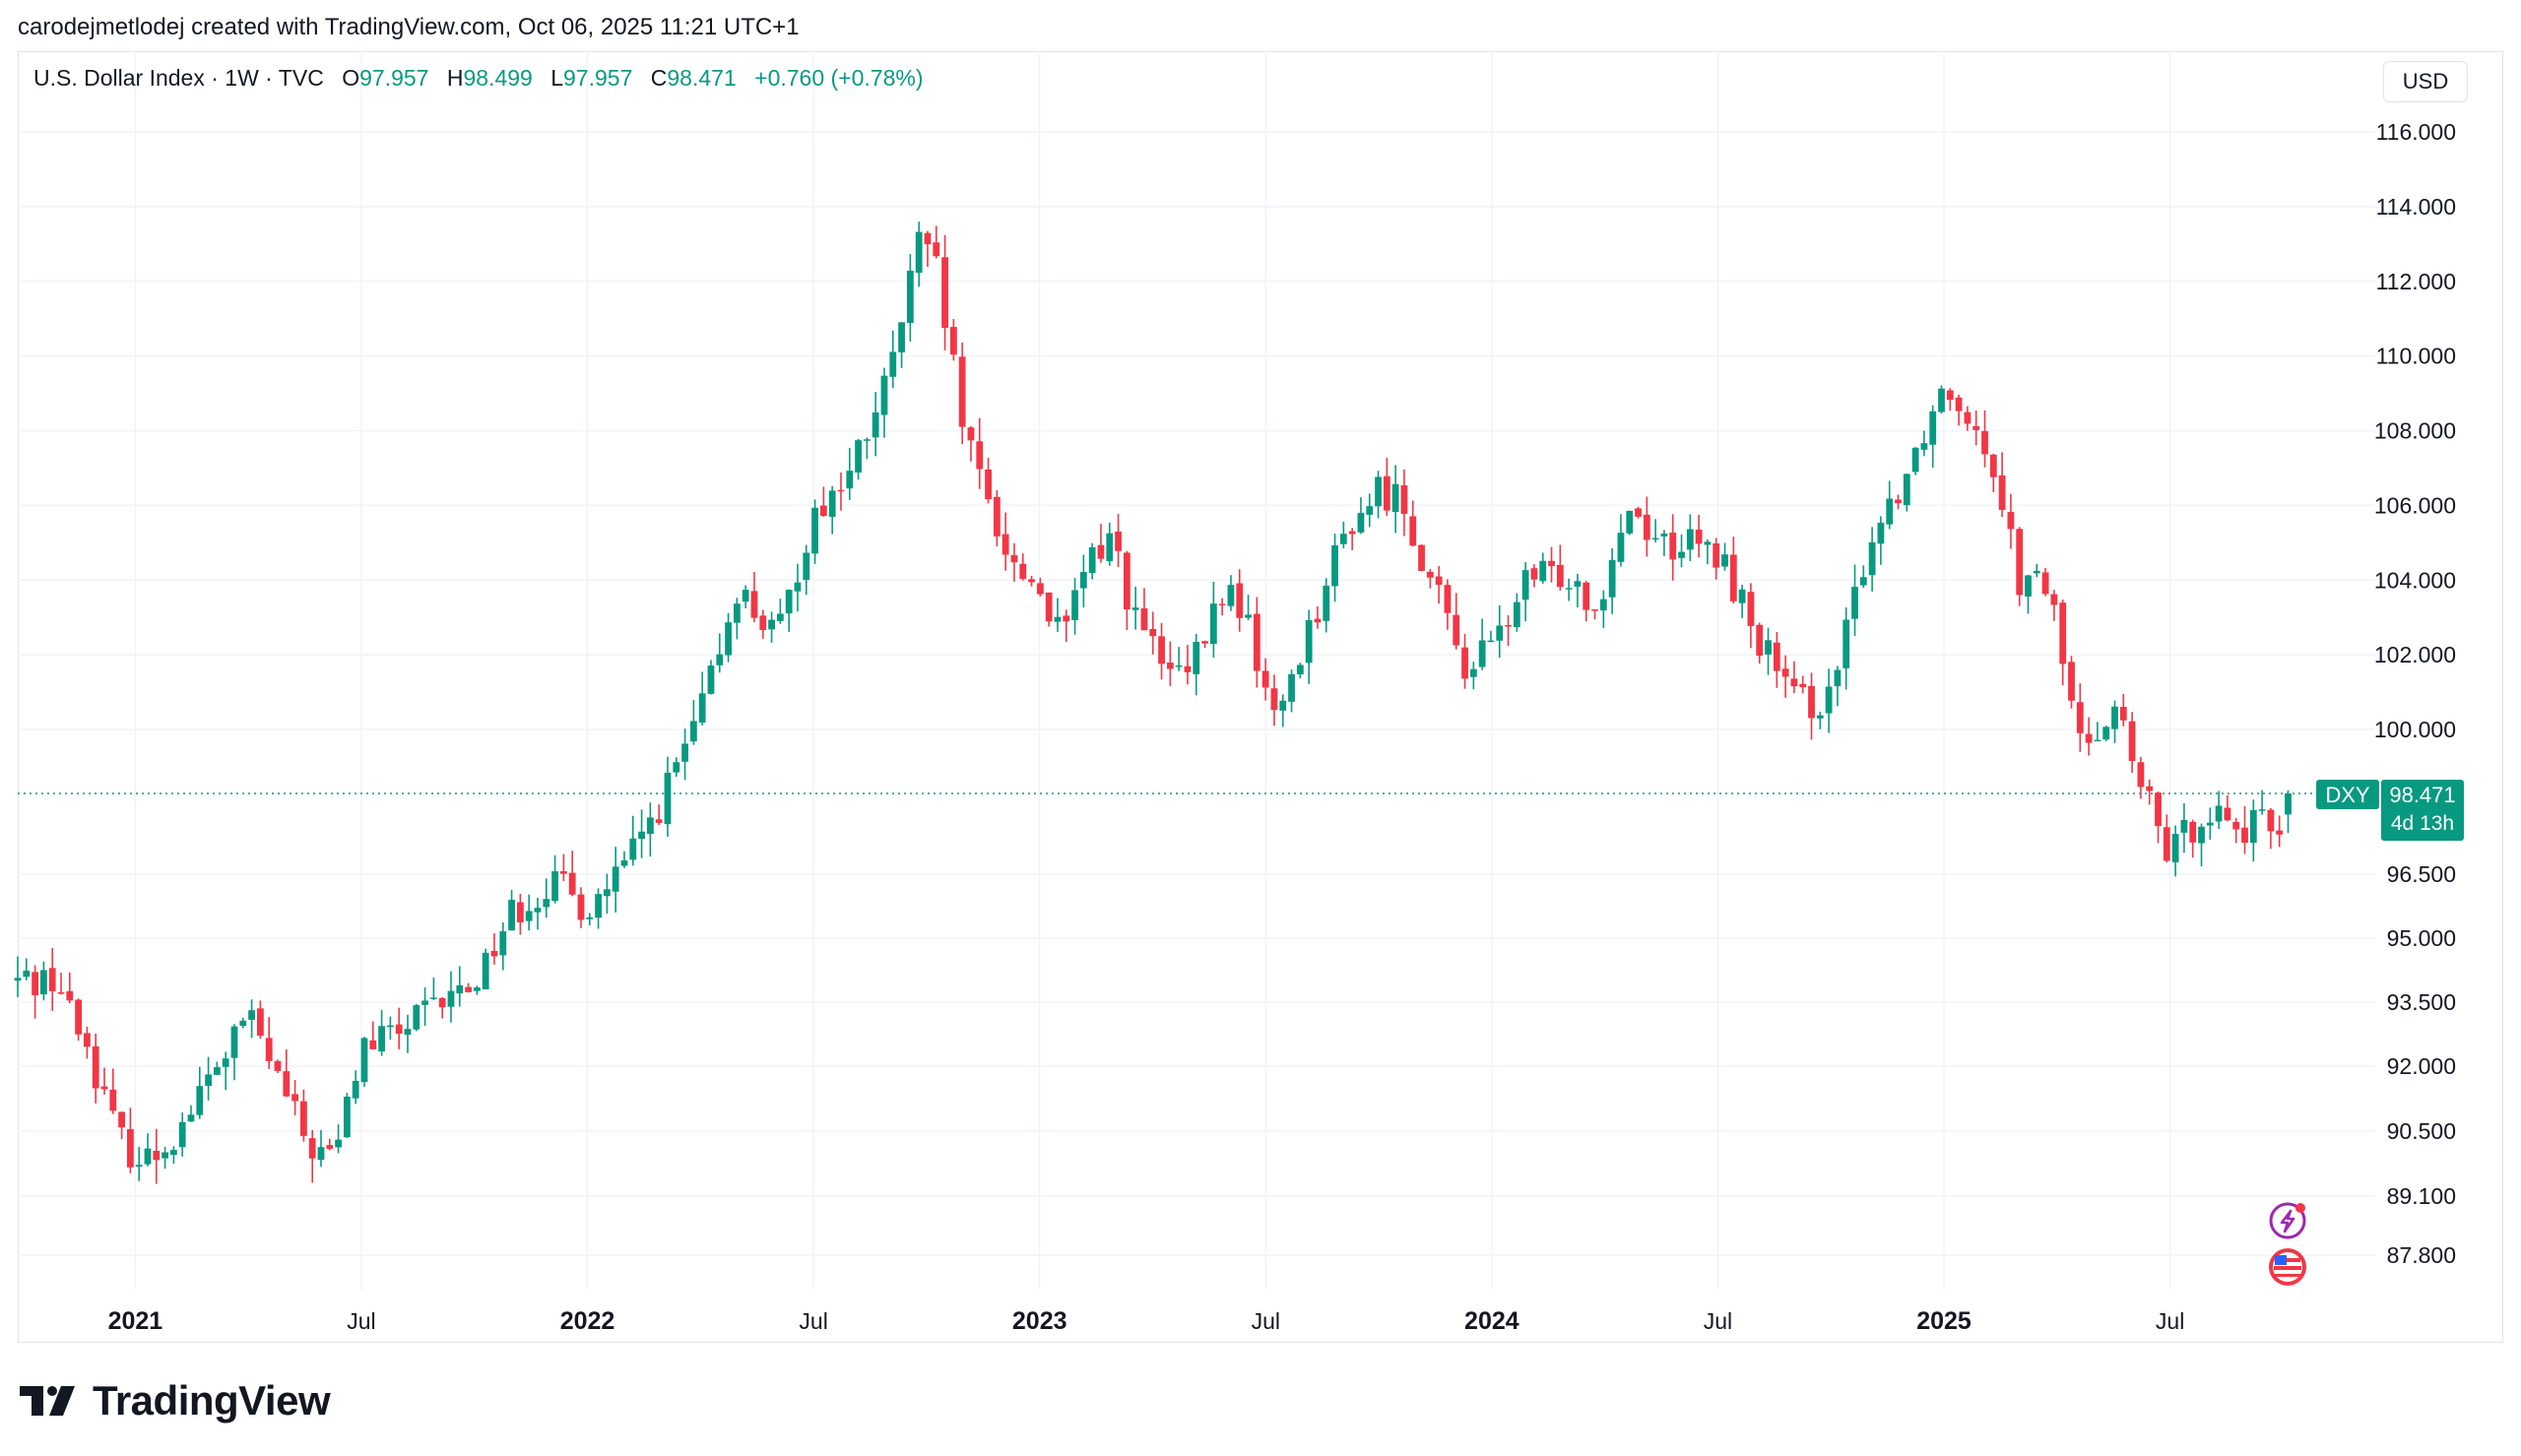  What do you see at coordinates (2415, 580) in the screenshot?
I see `price-tick-label: 104.000` at bounding box center [2415, 580].